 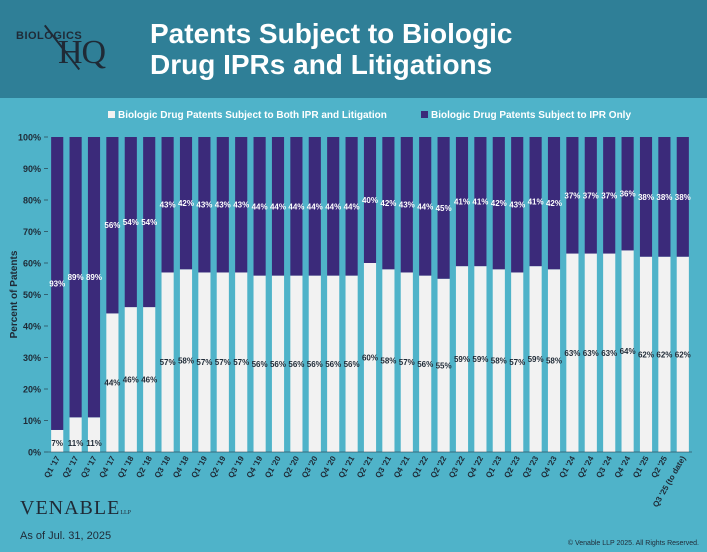 What do you see at coordinates (310, 466) in the screenshot?
I see `x-tick-label: Q3 '20` at bounding box center [310, 466].